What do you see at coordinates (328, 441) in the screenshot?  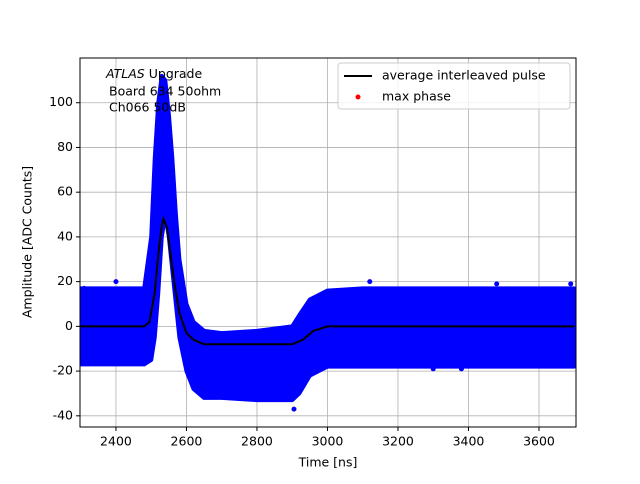 I see `x-tick-label: 3000` at bounding box center [328, 441].